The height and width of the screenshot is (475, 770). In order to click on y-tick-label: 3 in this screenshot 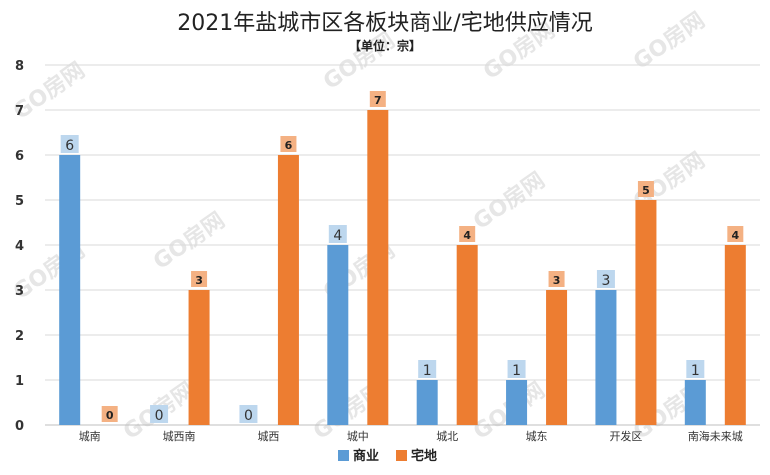, I will do `click(19, 291)`.